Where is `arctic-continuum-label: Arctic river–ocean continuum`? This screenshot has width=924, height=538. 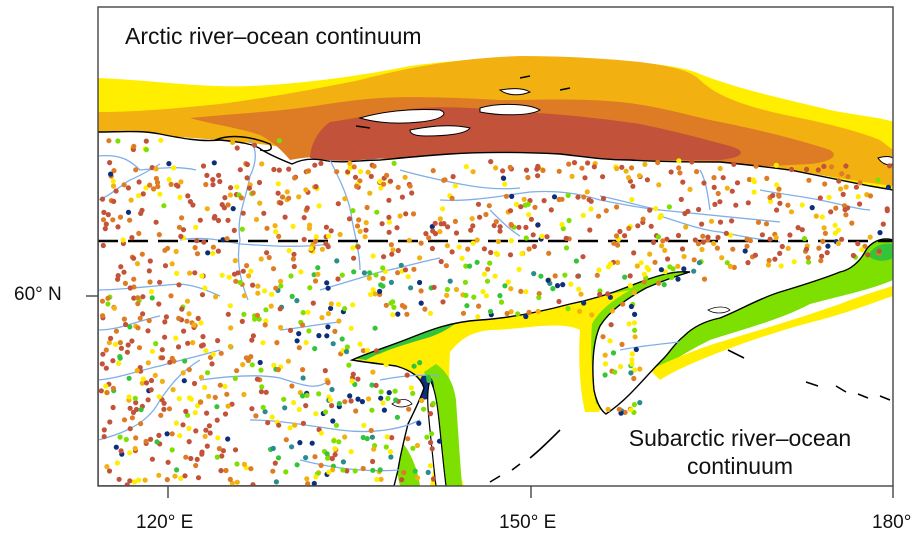
arctic-continuum-label: Arctic river–ocean continuum is located at coordinates (273, 36).